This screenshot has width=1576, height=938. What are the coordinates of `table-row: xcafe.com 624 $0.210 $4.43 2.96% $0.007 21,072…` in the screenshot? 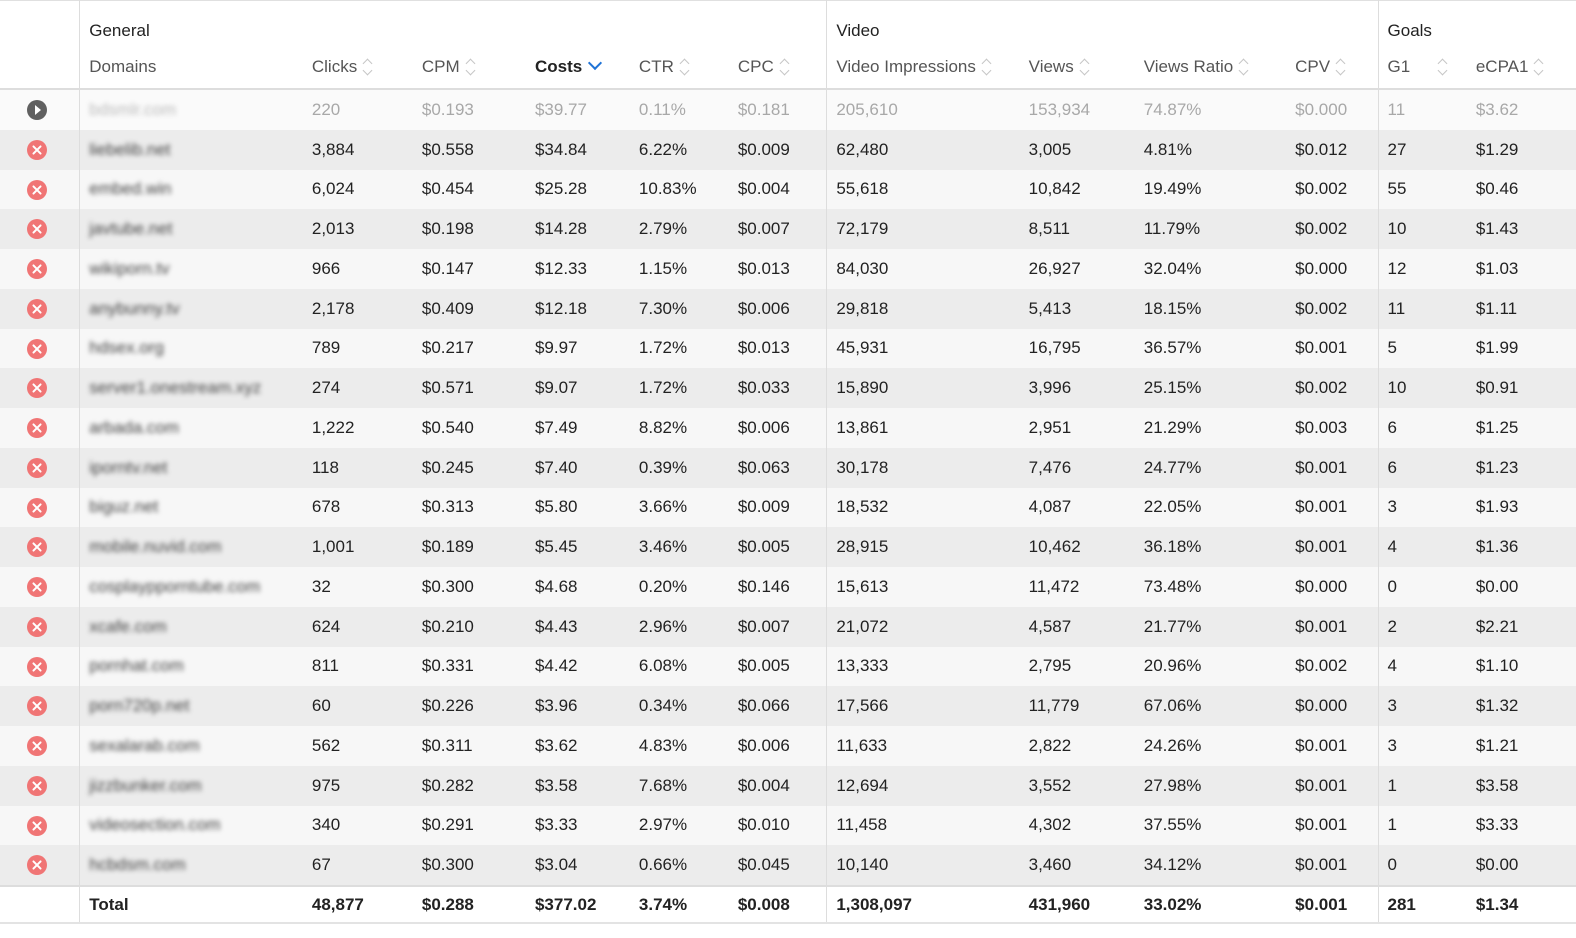 It's located at (788, 626).